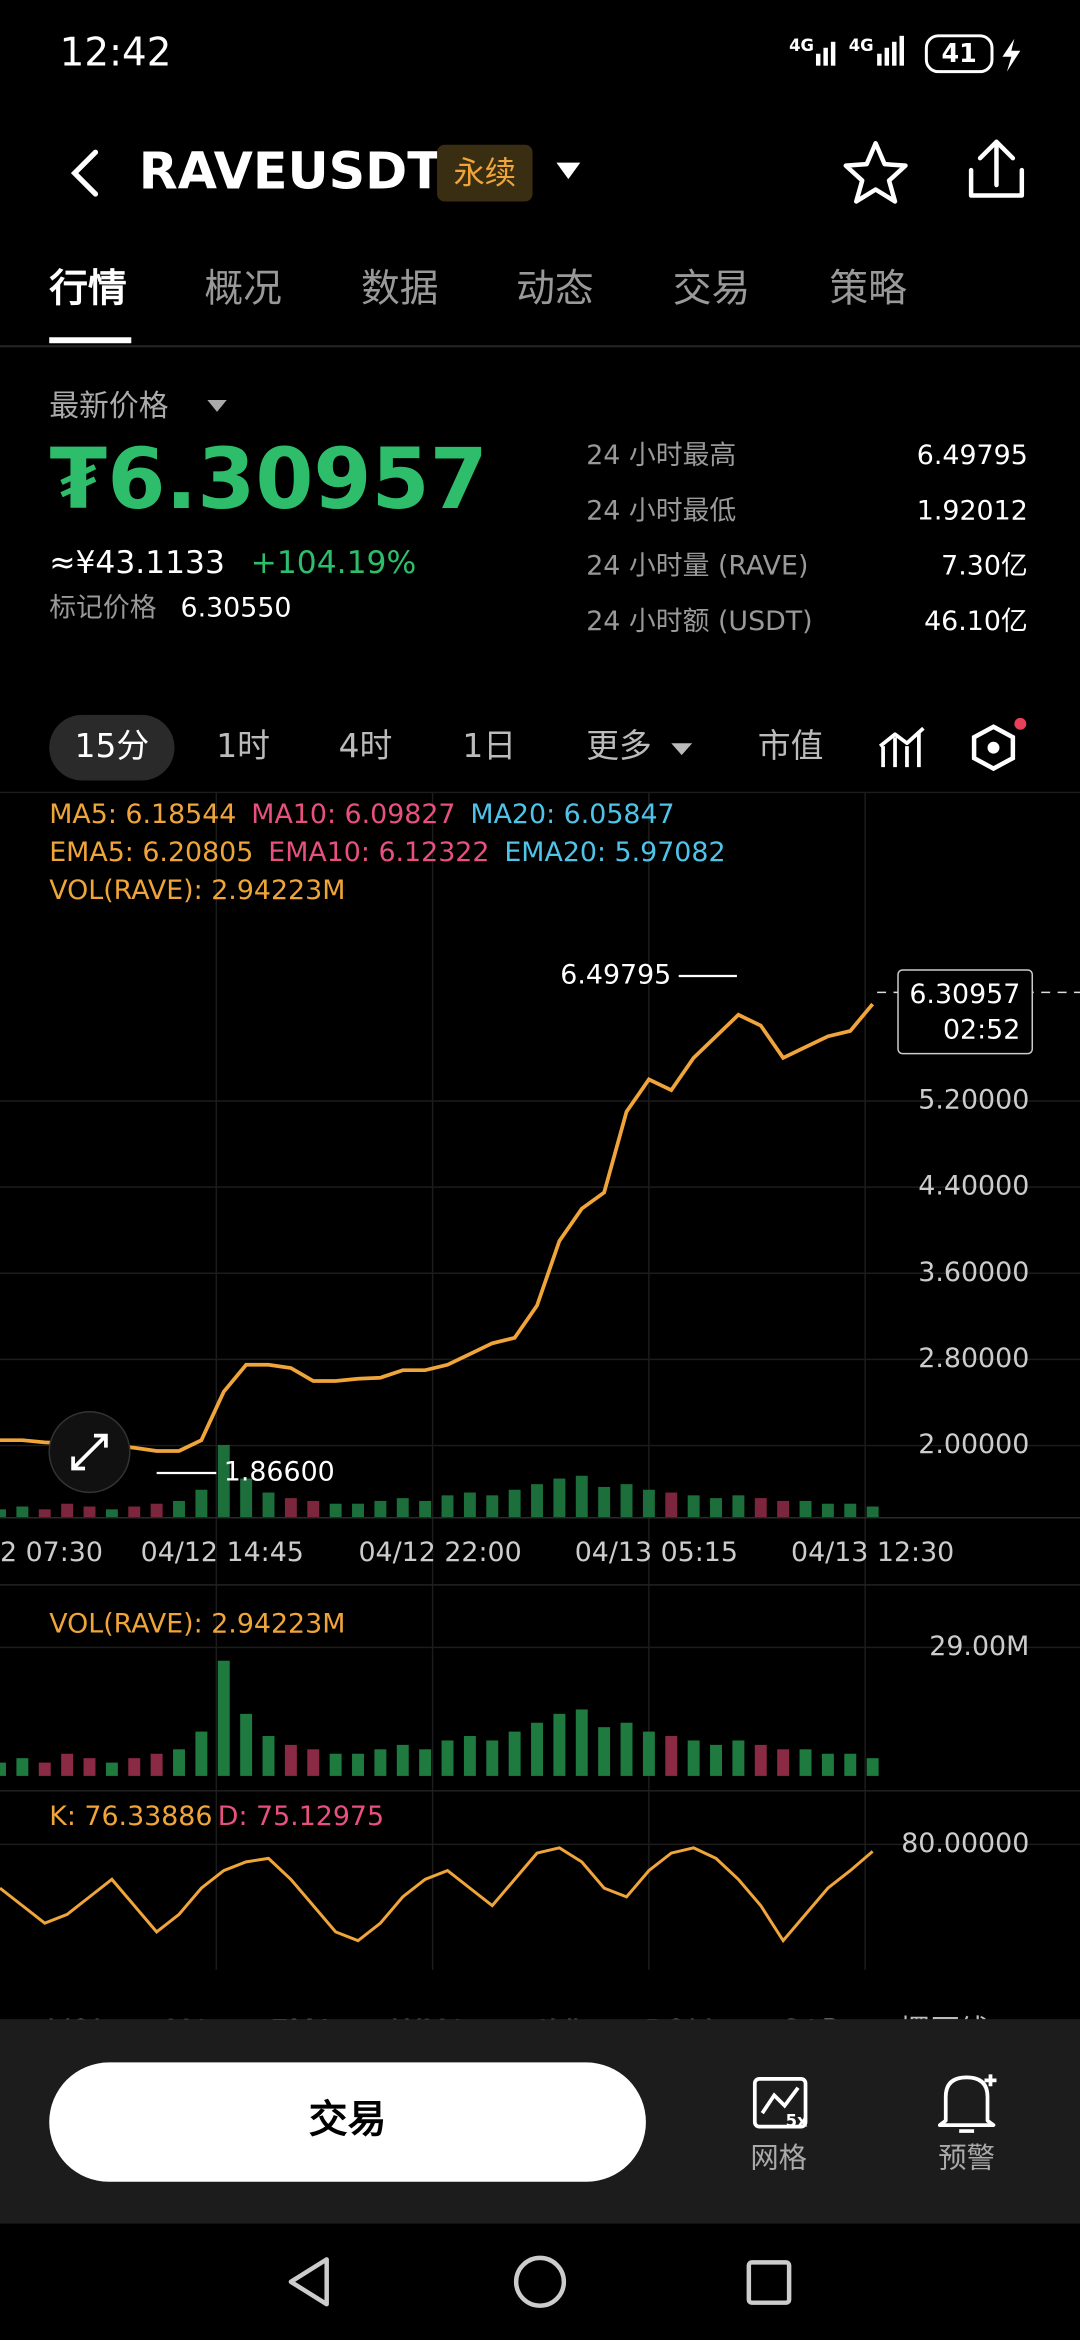 Image resolution: width=1080 pixels, height=2340 pixels. What do you see at coordinates (972, 455) in the screenshot?
I see `stat-value: 6.49795` at bounding box center [972, 455].